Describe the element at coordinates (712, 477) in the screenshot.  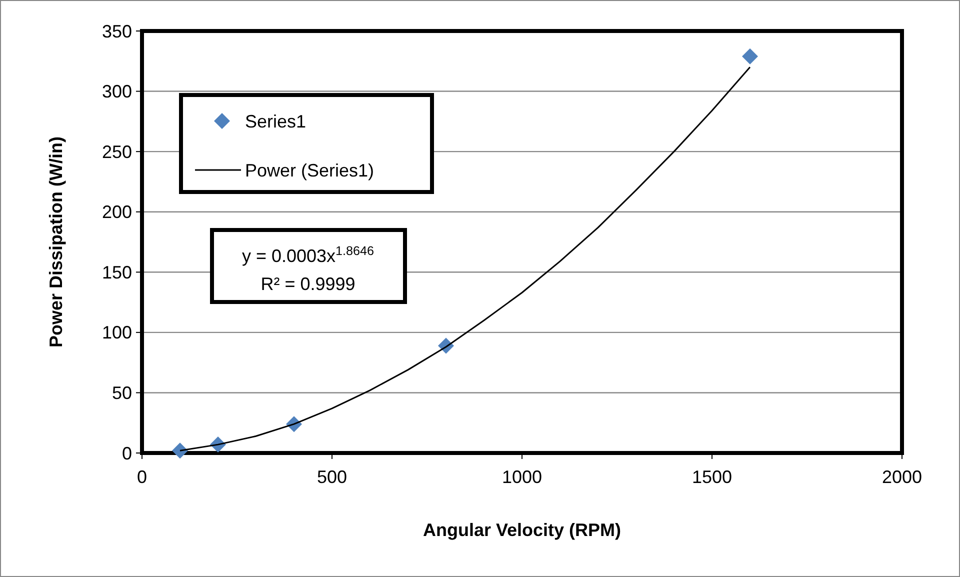
I see `x-tick-label: 1500` at that location.